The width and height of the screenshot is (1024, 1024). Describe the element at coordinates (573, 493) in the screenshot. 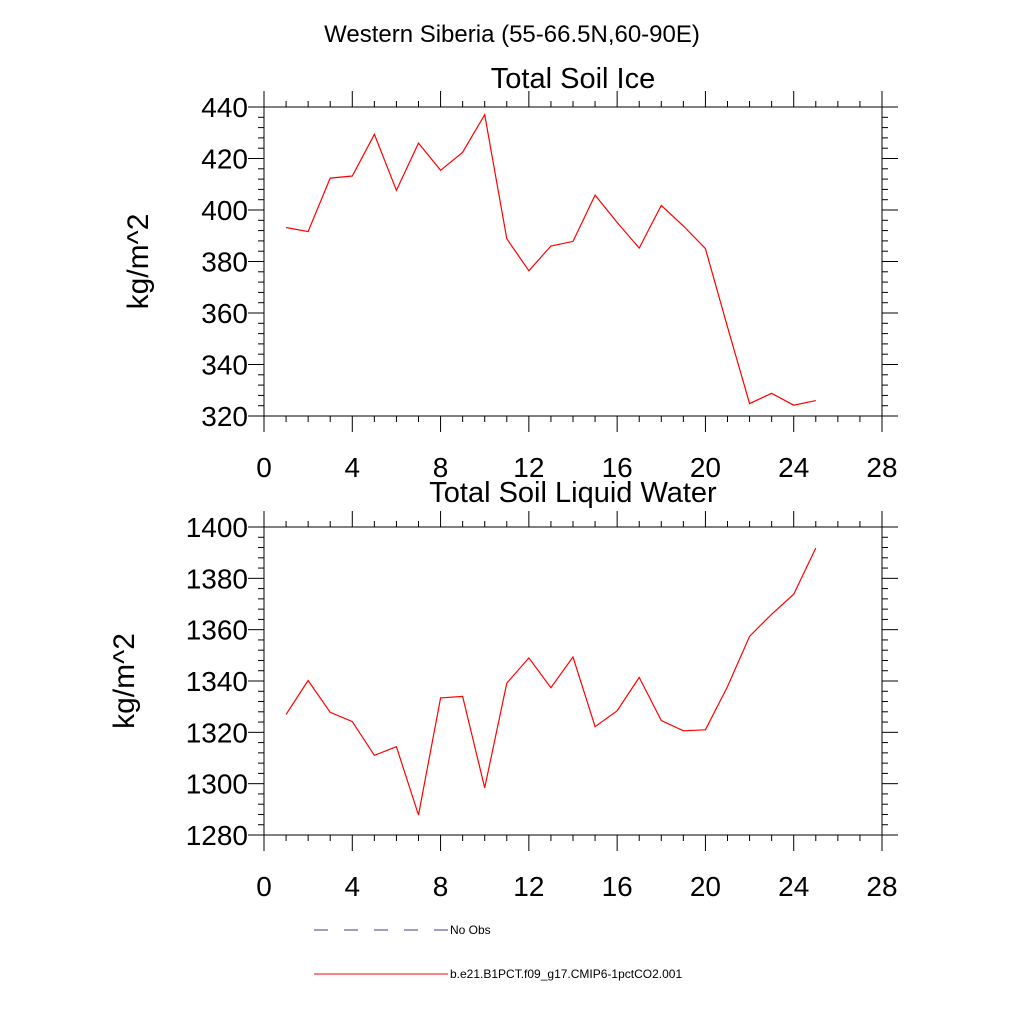

I see `panel-title: Total Soil Liquid Water` at that location.